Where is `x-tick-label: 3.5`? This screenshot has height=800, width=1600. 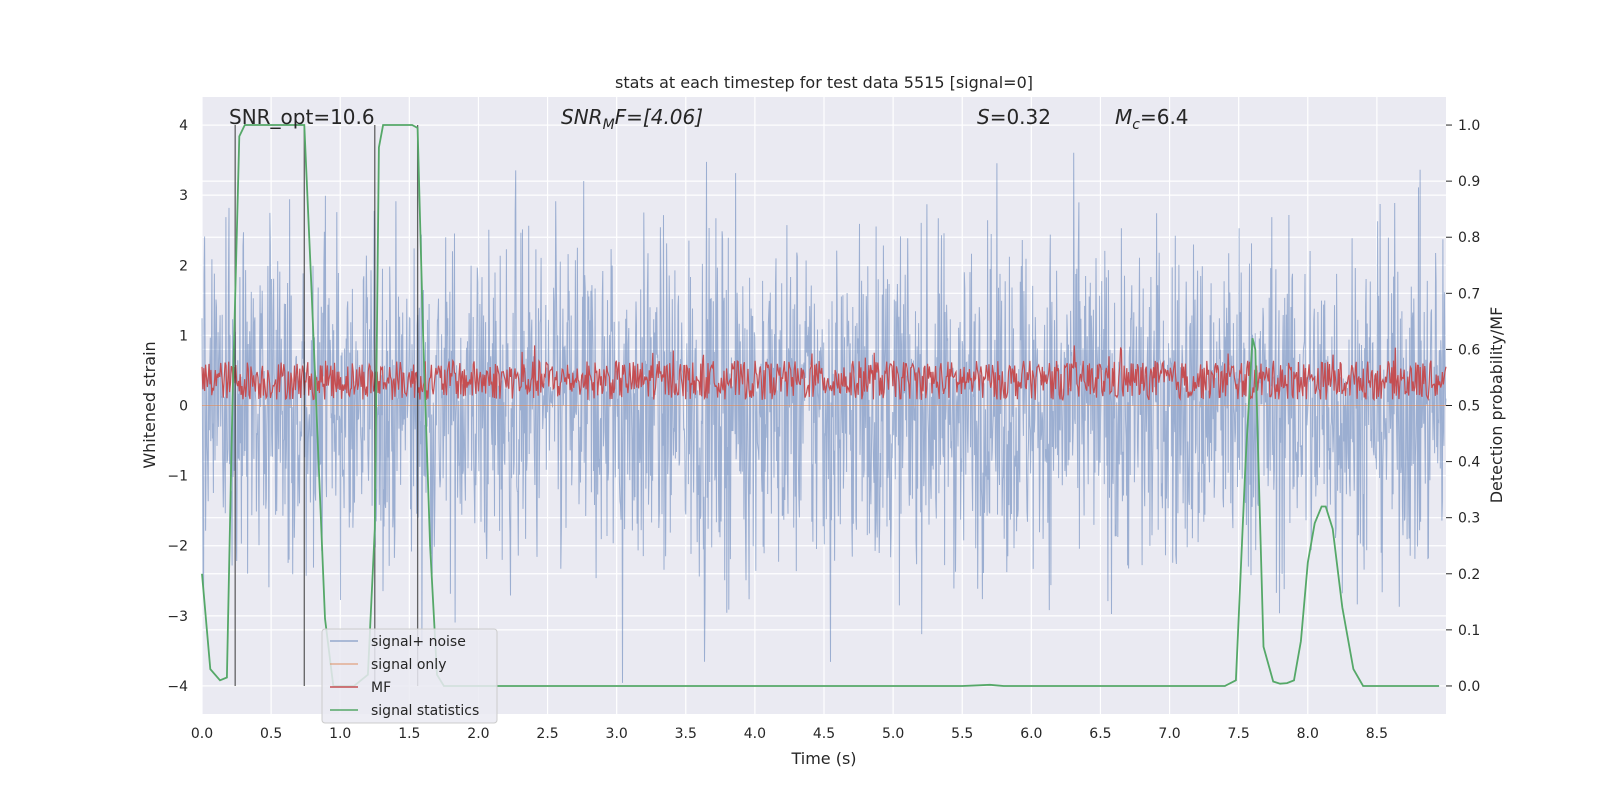
x-tick-label: 3.5 is located at coordinates (686, 734).